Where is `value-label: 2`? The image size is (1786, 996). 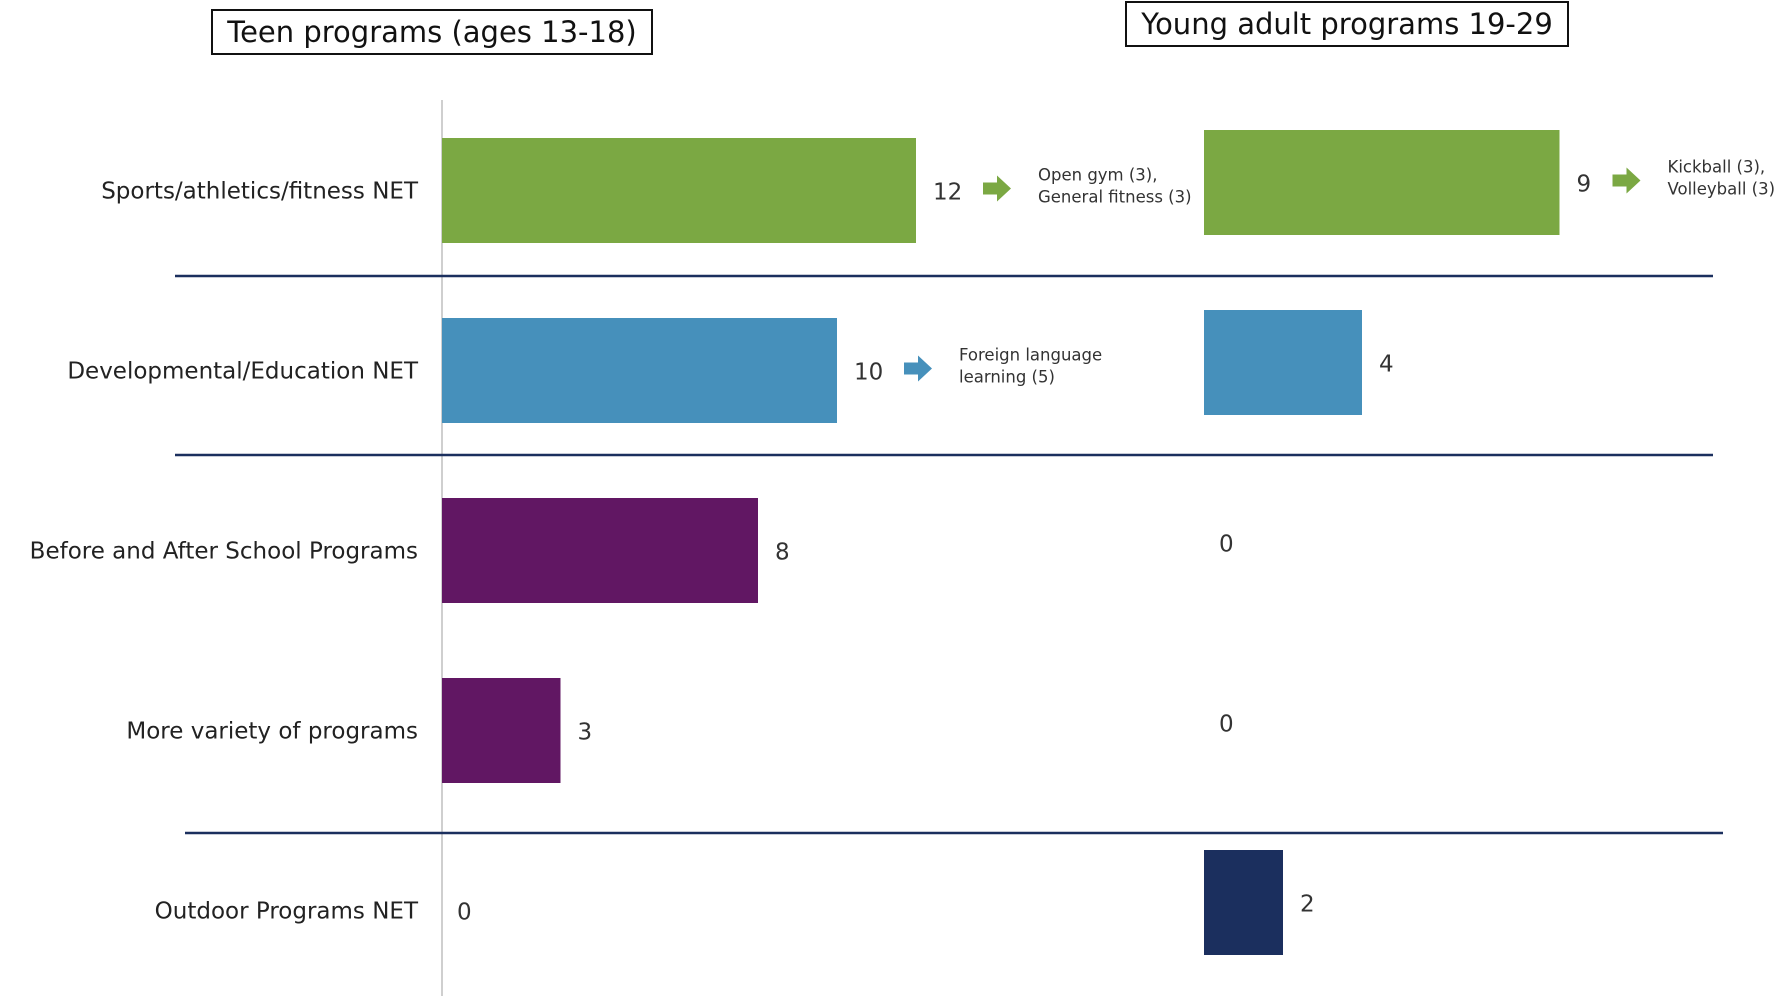
value-label: 2 is located at coordinates (1307, 905).